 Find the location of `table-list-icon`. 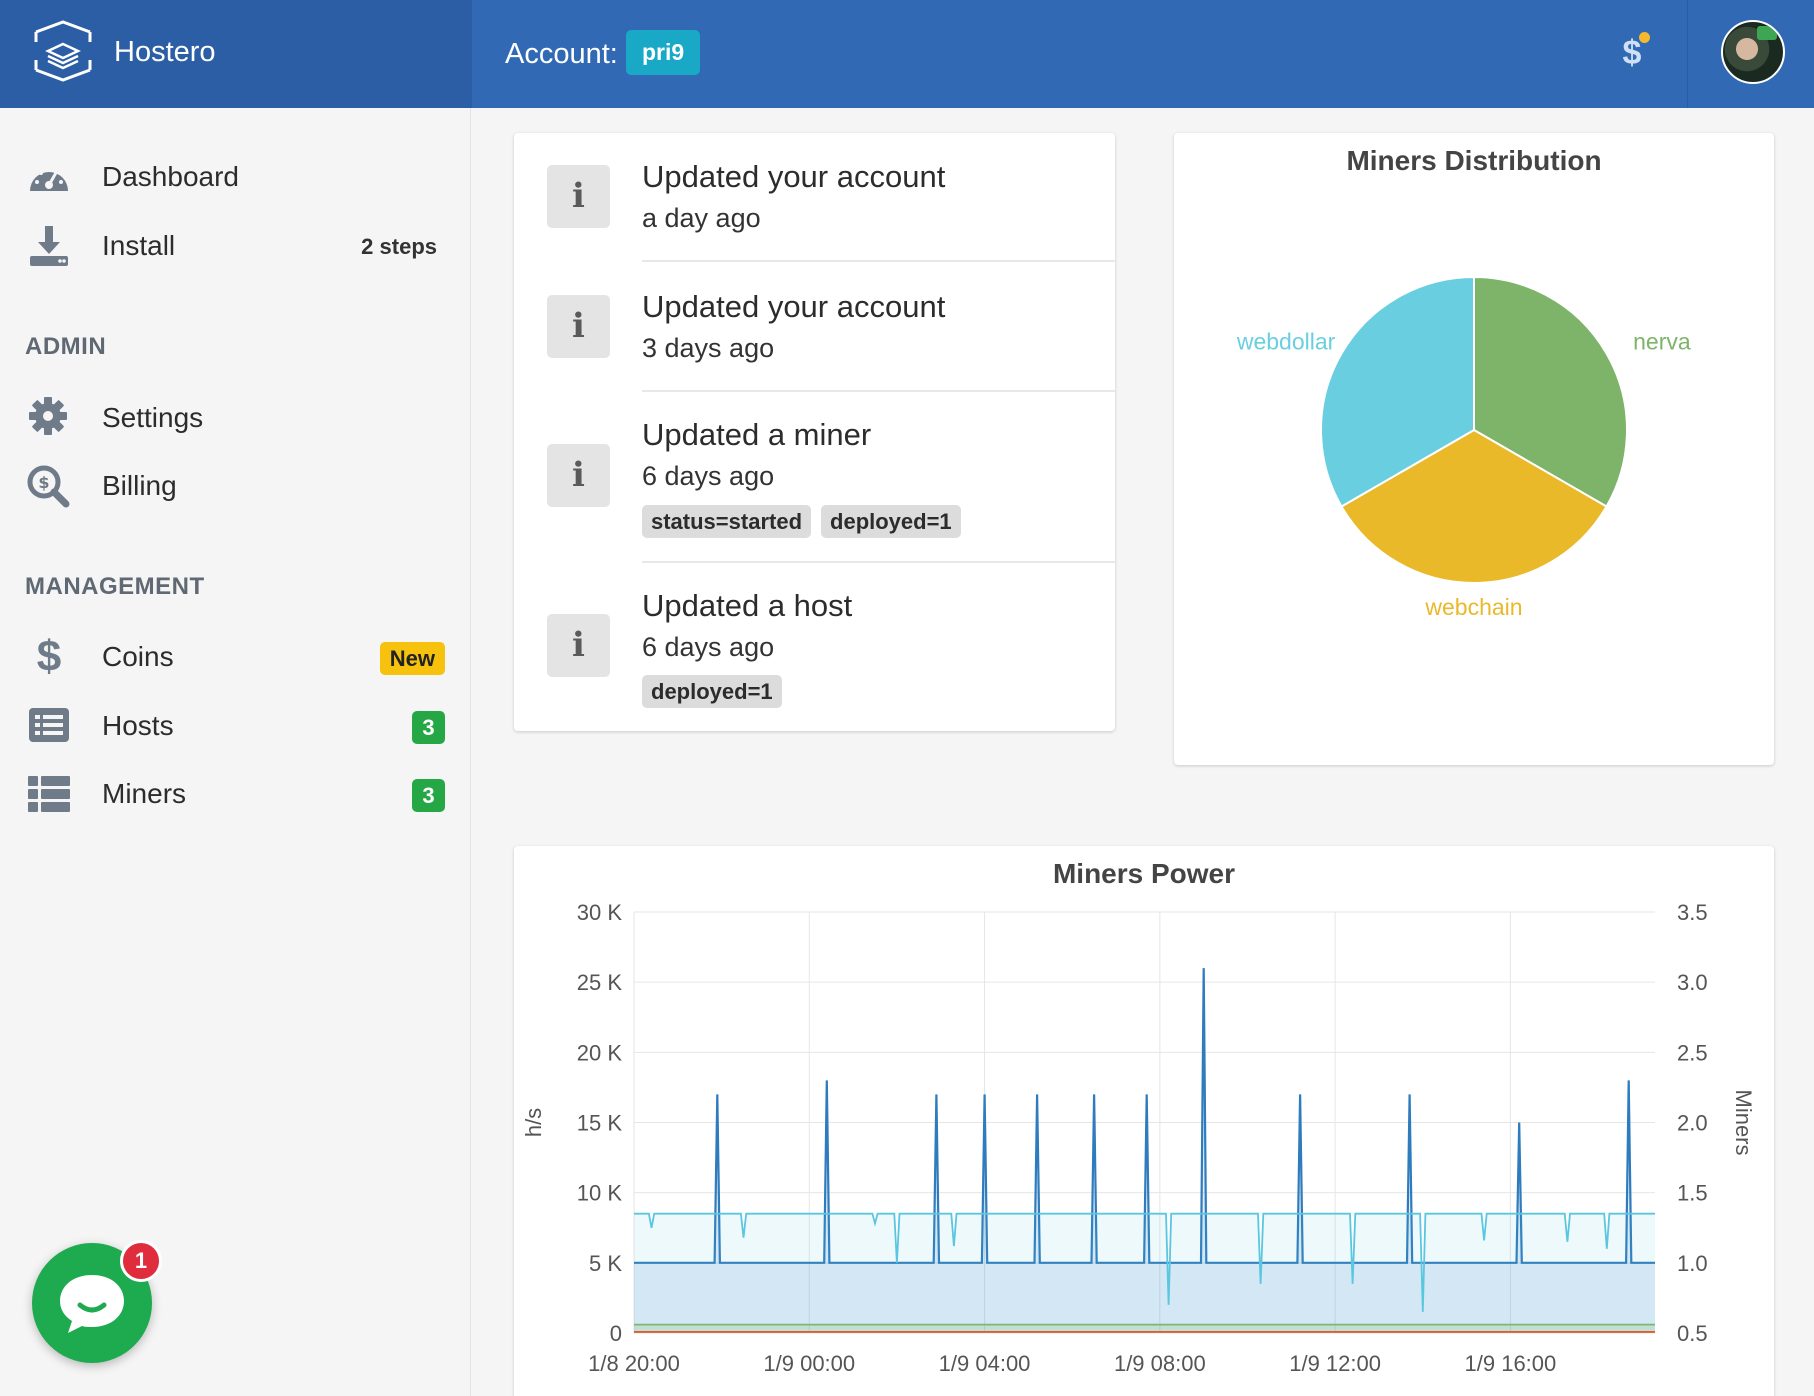

table-list-icon is located at coordinates (49, 794).